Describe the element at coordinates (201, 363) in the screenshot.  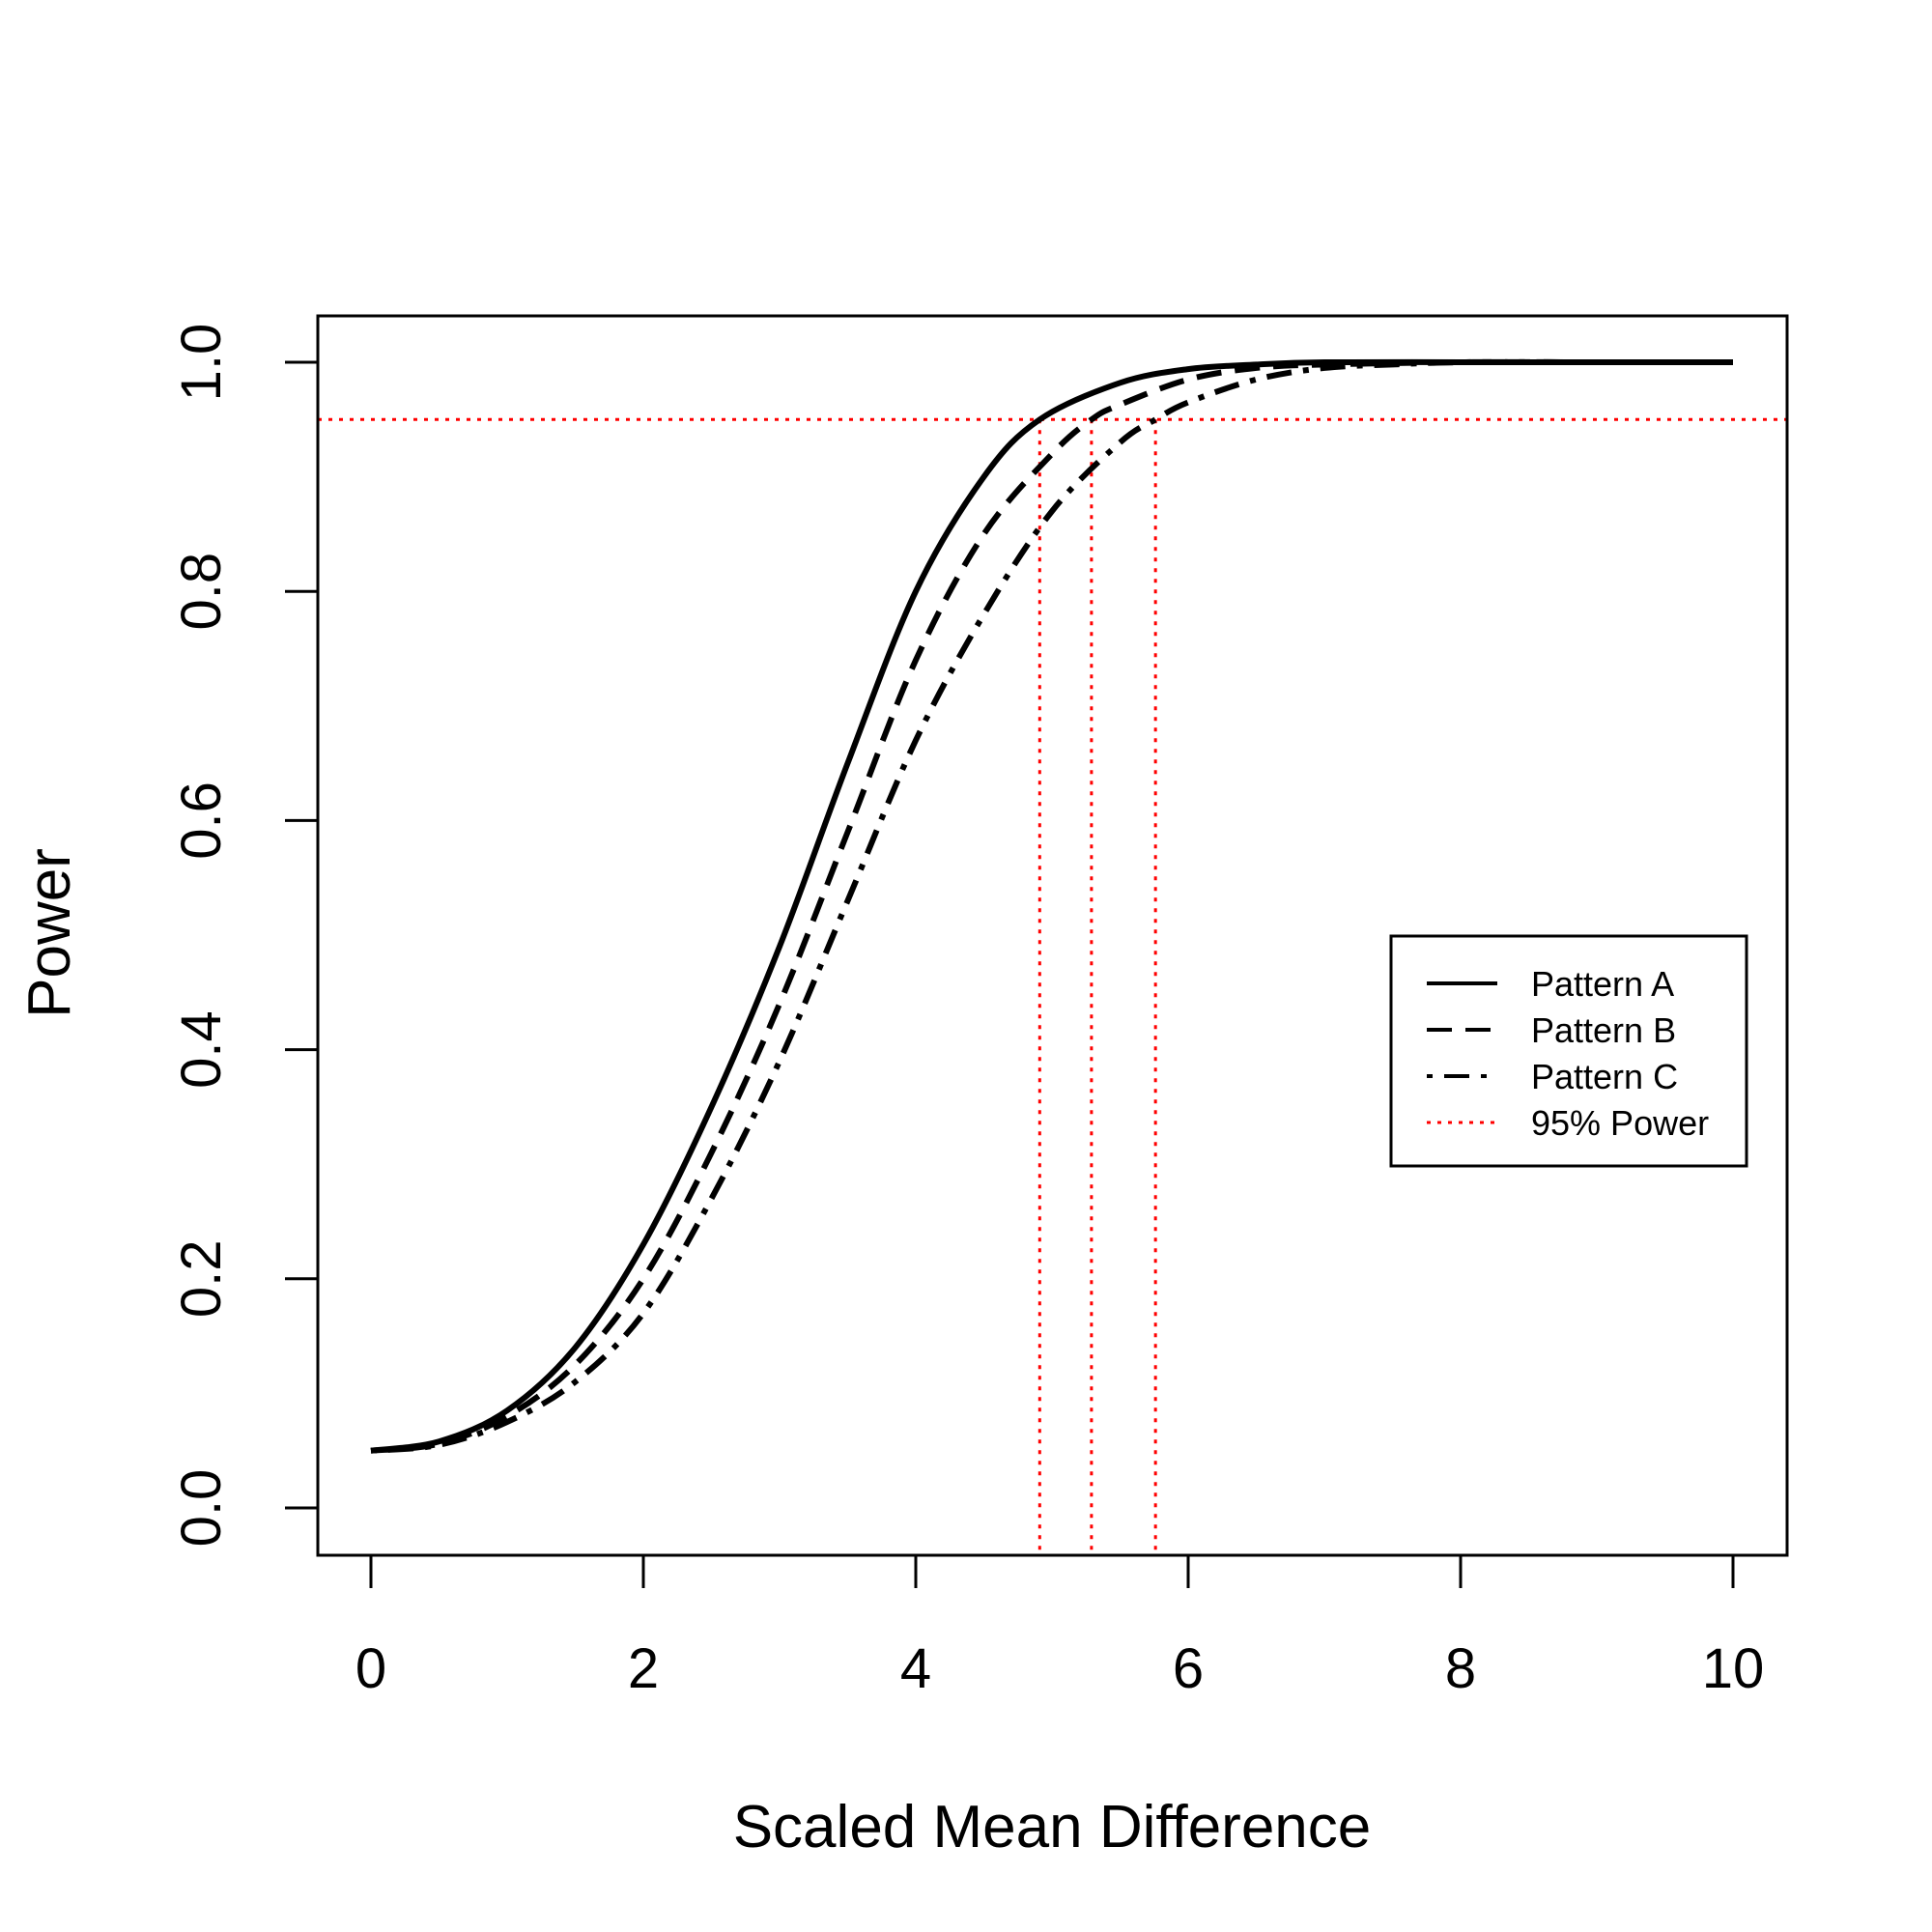
I see `y-tick-label: 1.0` at that location.